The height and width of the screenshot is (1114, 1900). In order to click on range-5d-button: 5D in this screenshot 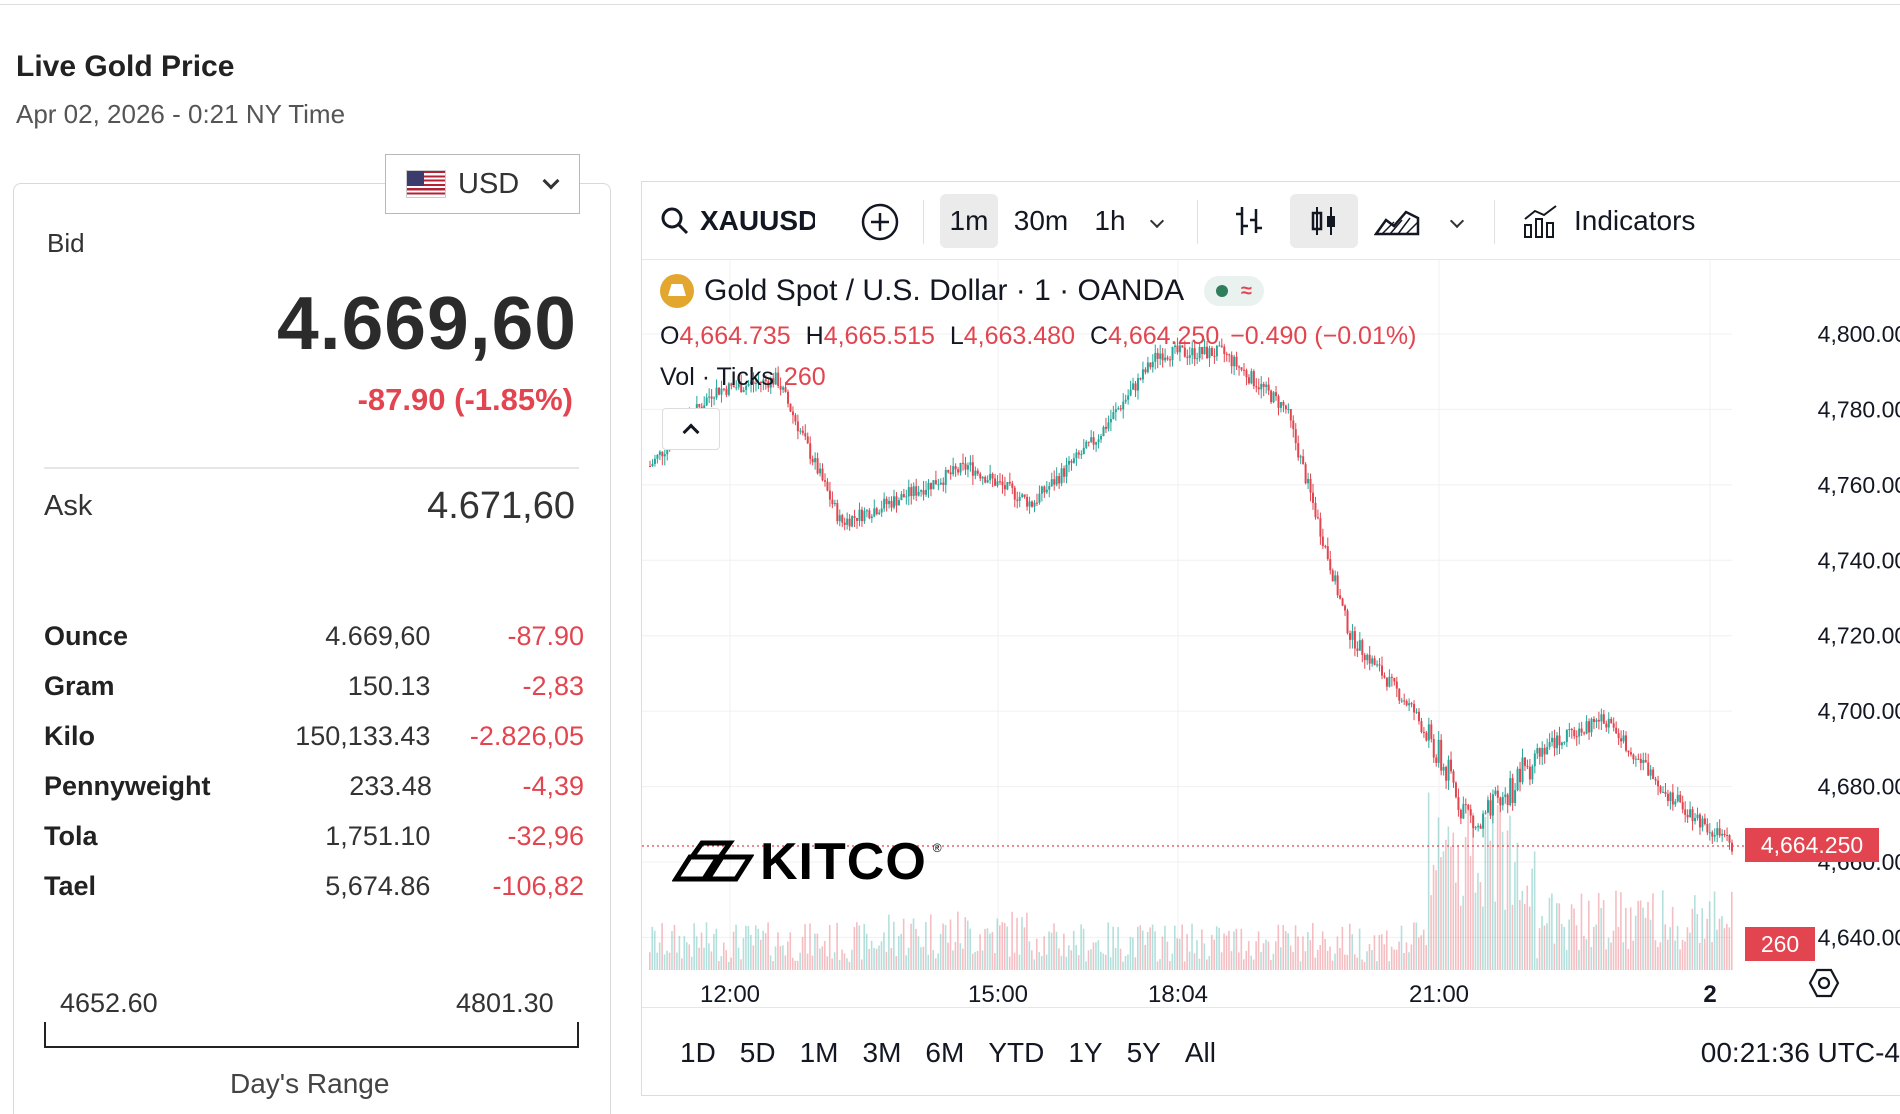, I will do `click(757, 1052)`.